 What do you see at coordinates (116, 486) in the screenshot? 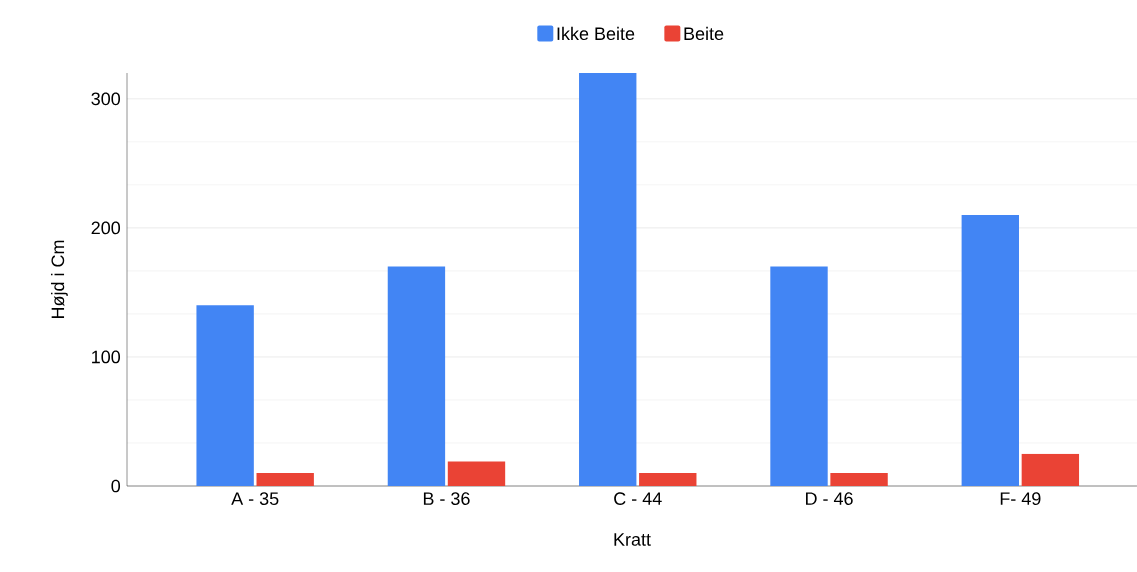
I see `y-tick-label: 0` at bounding box center [116, 486].